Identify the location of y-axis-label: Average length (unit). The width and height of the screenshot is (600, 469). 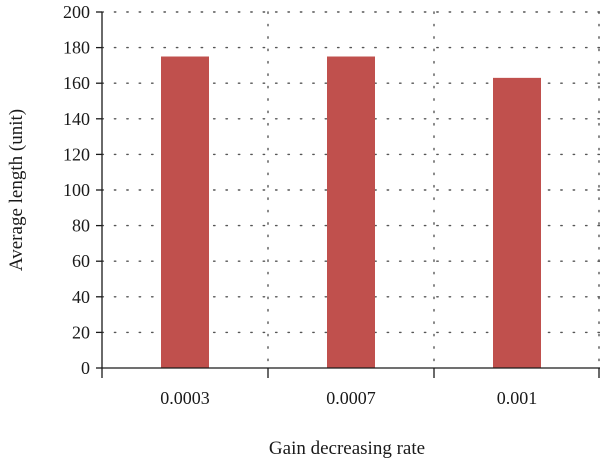
(16, 190).